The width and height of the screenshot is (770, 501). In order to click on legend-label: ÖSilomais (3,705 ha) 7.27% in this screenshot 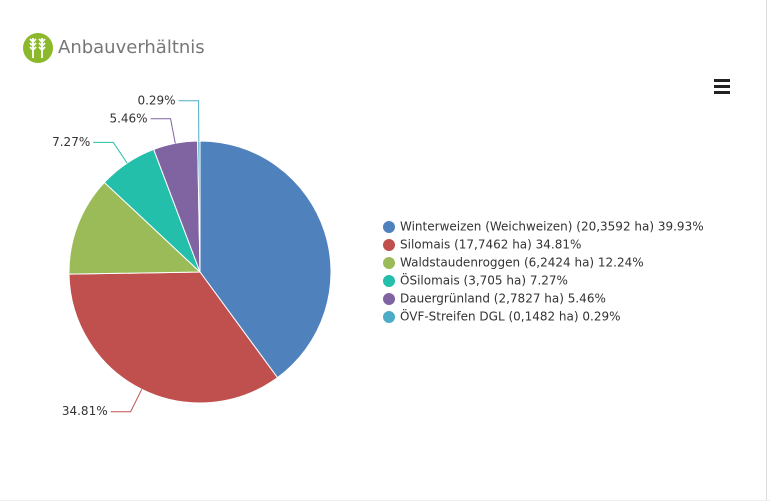, I will do `click(484, 280)`.